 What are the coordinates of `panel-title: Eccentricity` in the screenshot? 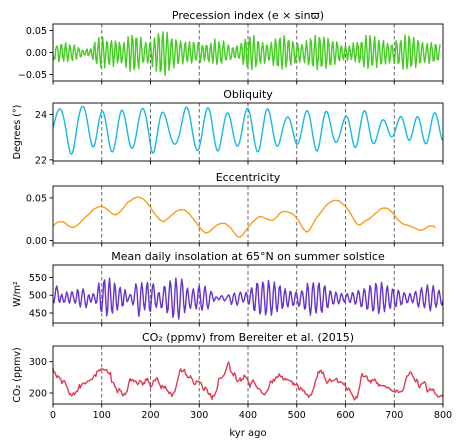 It's located at (248, 177).